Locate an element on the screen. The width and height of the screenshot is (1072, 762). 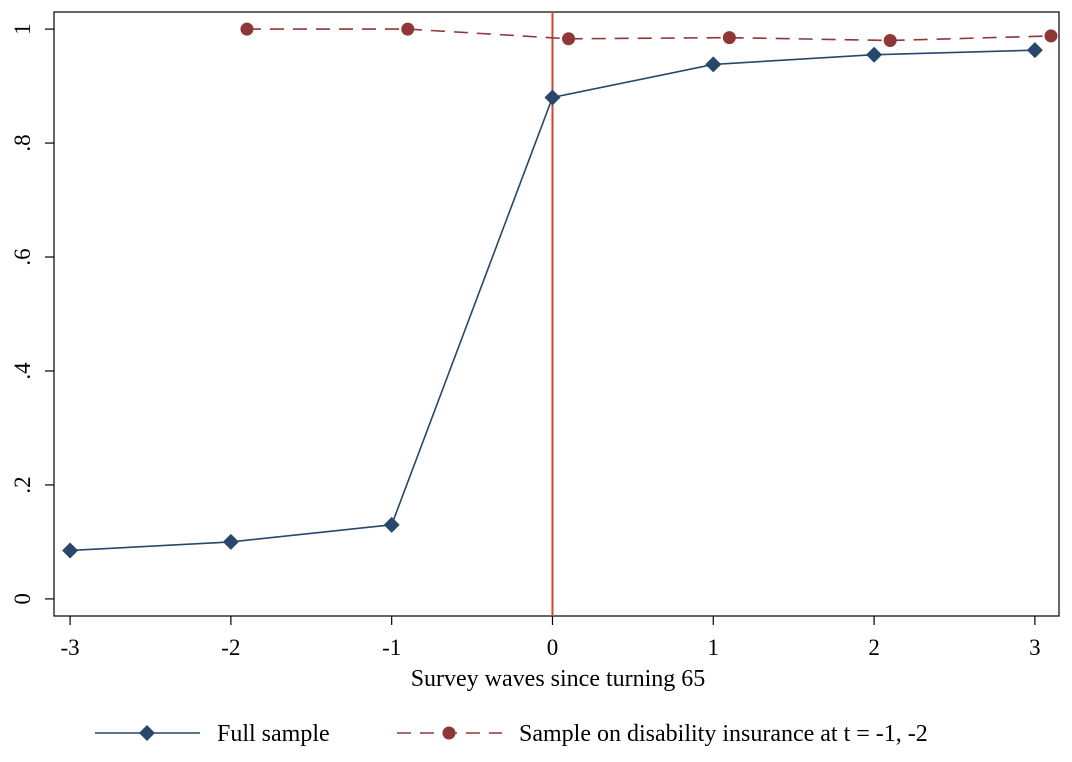
x-axis: -3 -2 -1 0 1 2 3 is located at coordinates (550, 638).